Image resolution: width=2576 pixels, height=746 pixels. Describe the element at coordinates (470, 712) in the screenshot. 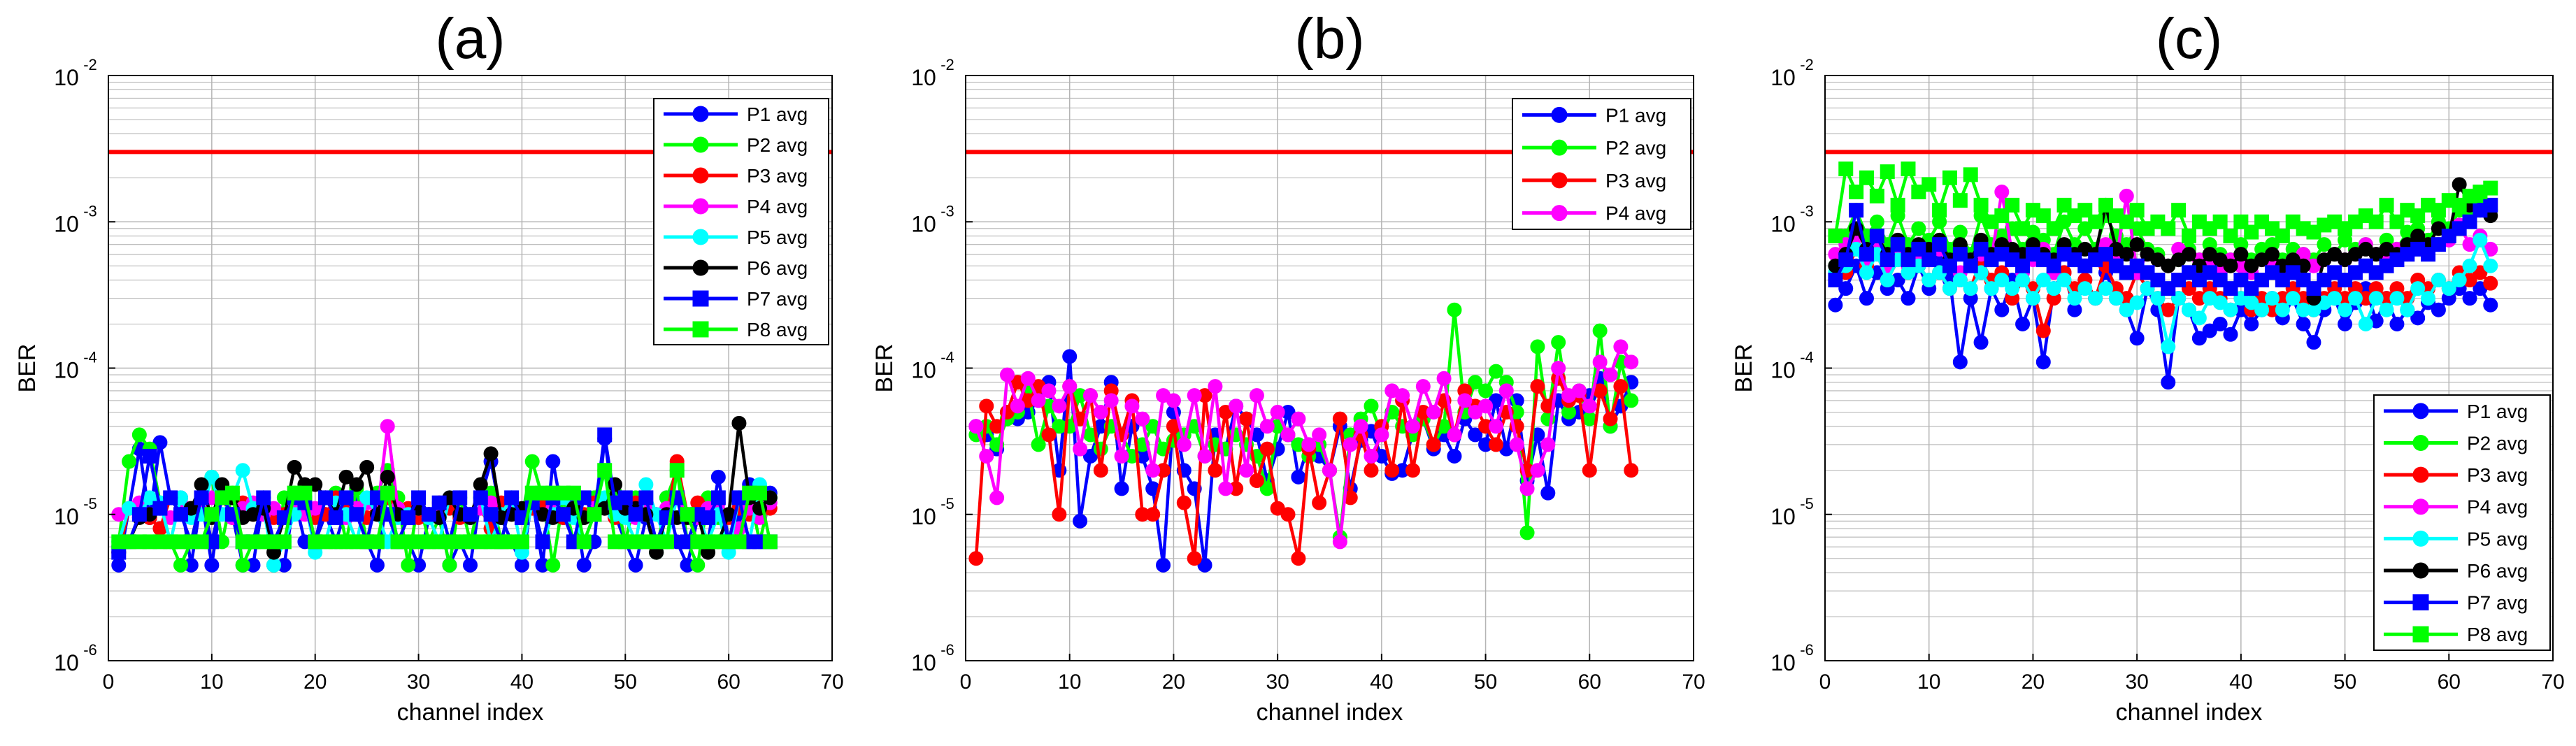

I see `x-axis-label: channel index` at that location.